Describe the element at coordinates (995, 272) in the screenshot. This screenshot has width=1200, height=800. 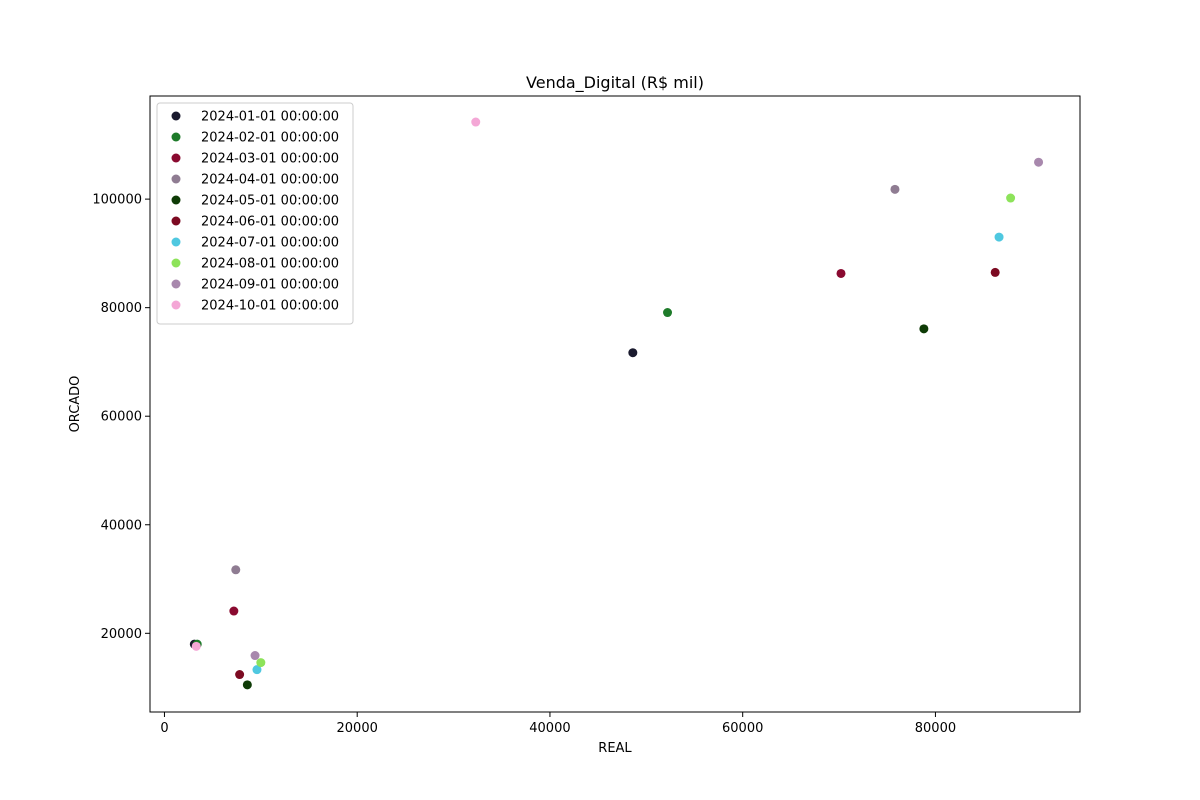
I see `scatter-point-s5-p0` at that location.